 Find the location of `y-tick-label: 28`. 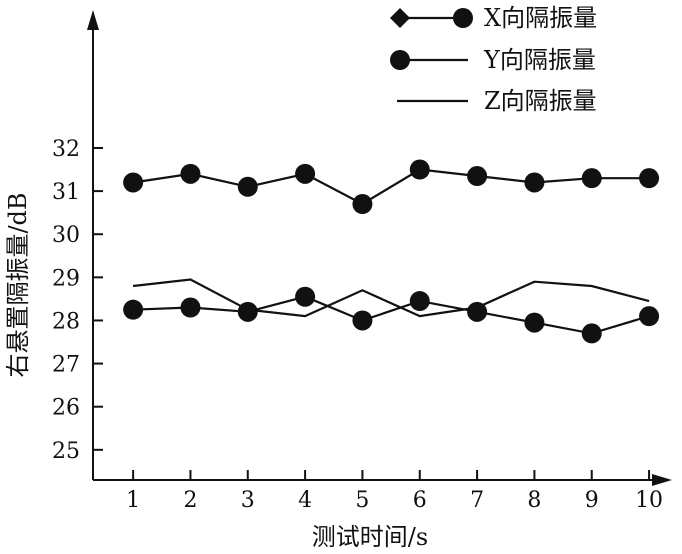

y-tick-label: 28 is located at coordinates (66, 321).